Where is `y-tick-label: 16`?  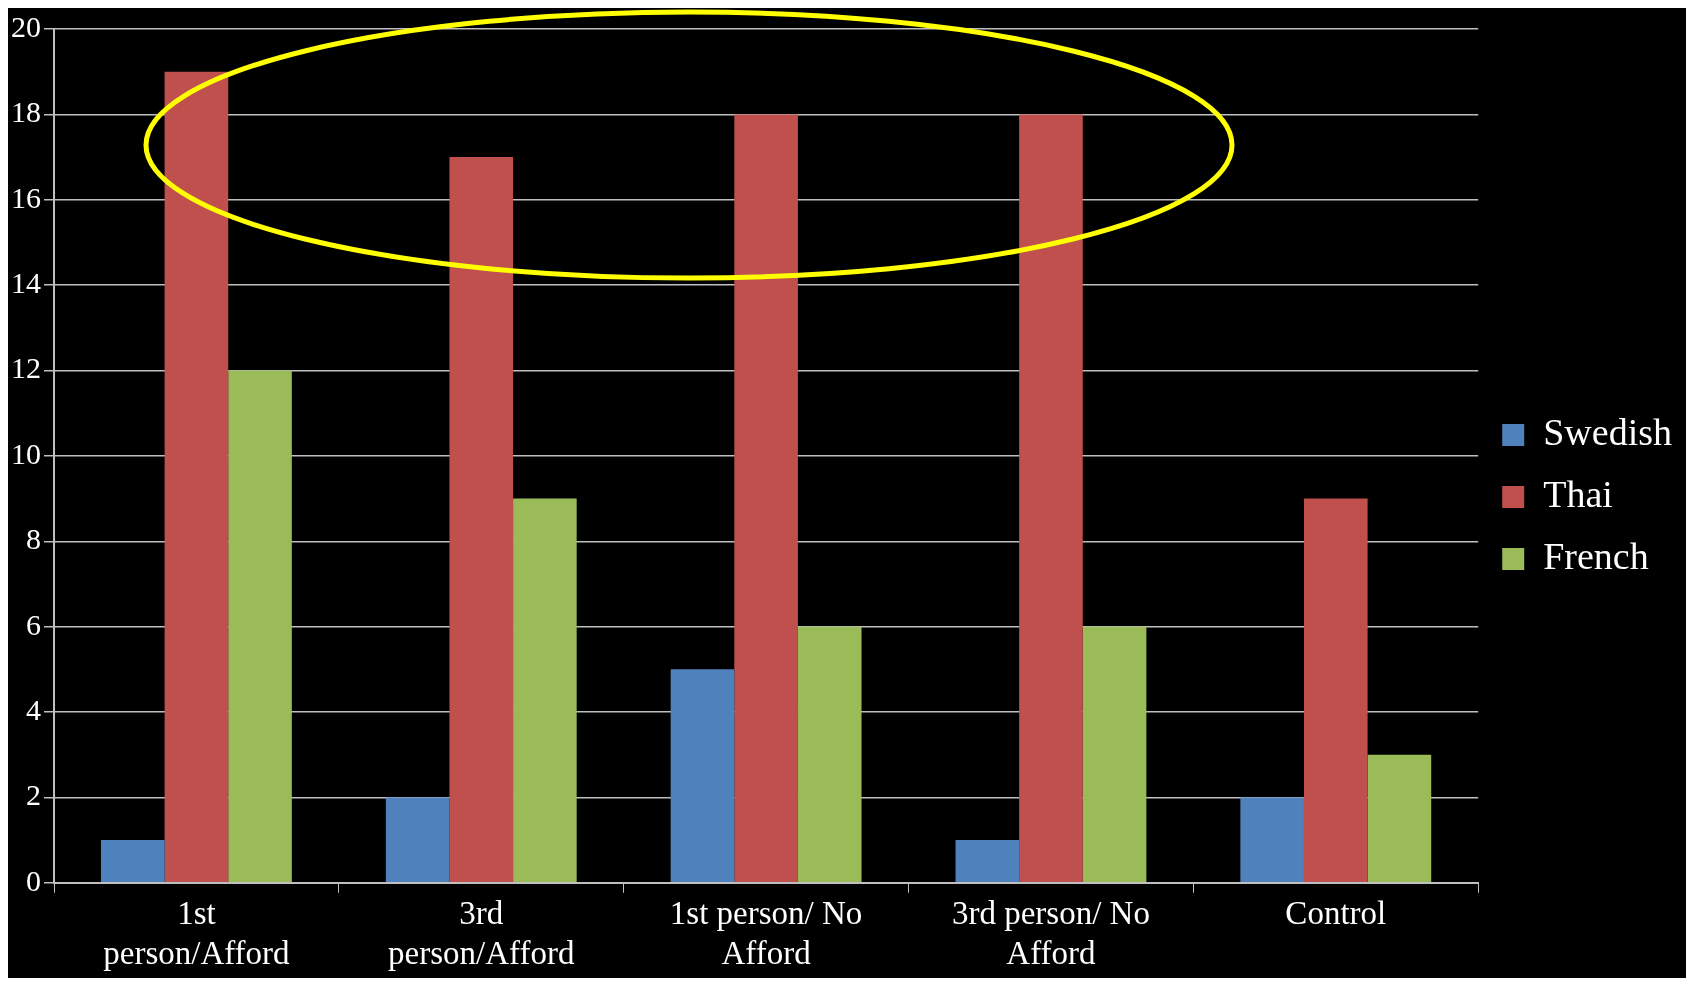
y-tick-label: 16 is located at coordinates (26, 197).